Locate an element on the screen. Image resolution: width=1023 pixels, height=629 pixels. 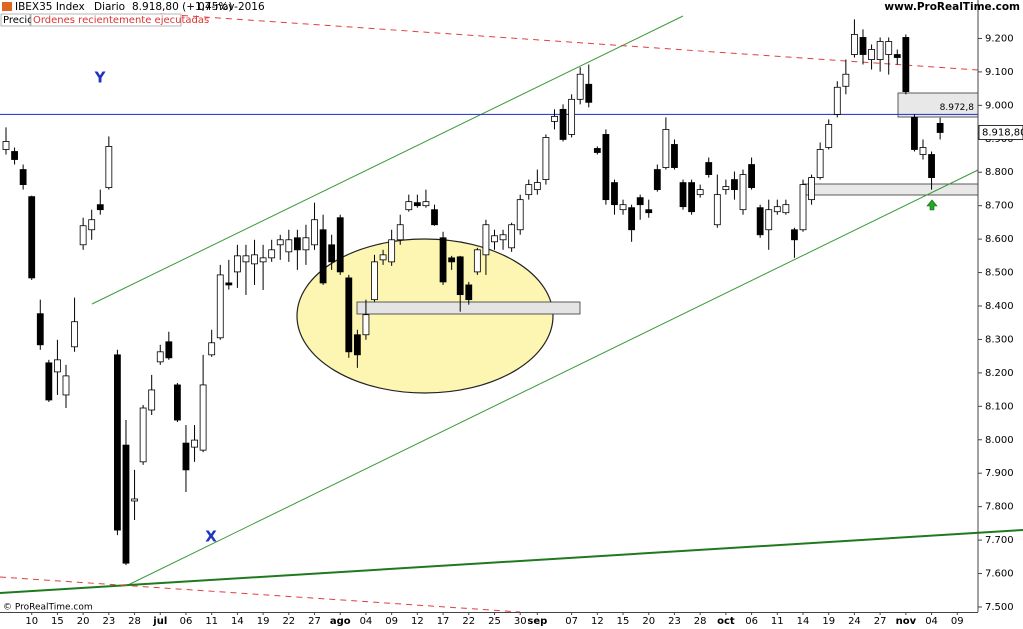
x-tick-label: 28 is located at coordinates (700, 621).